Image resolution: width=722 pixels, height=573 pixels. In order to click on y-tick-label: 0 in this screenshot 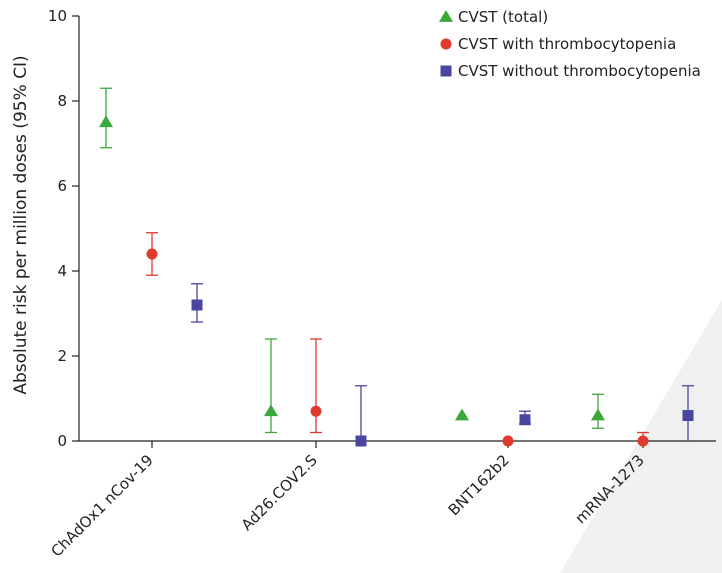, I will do `click(62, 441)`.